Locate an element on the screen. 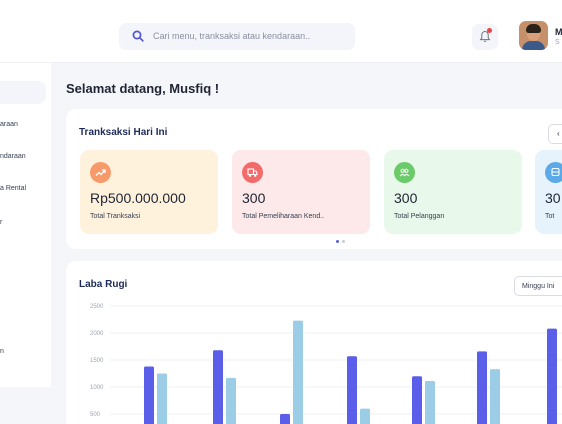 The height and width of the screenshot is (424, 562). stat-card-maintenance: 300 Total Pemeliharaan Kend.. is located at coordinates (301, 192).